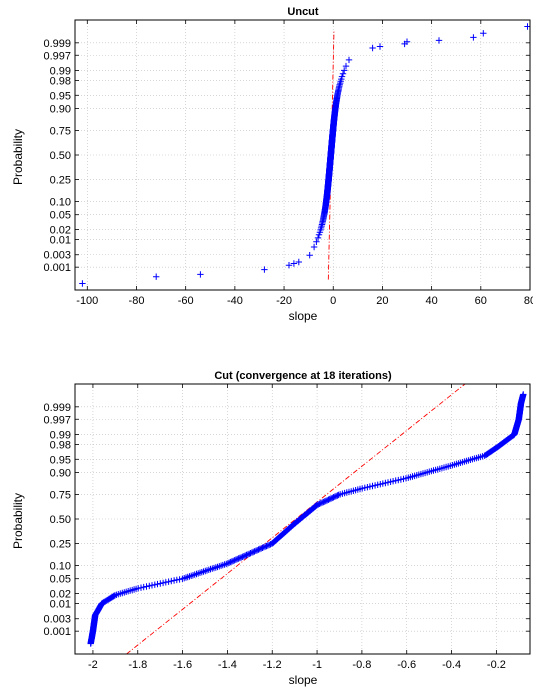 The height and width of the screenshot is (692, 533). Describe the element at coordinates (57, 268) in the screenshot. I see `y-tick-label: 0.001` at that location.